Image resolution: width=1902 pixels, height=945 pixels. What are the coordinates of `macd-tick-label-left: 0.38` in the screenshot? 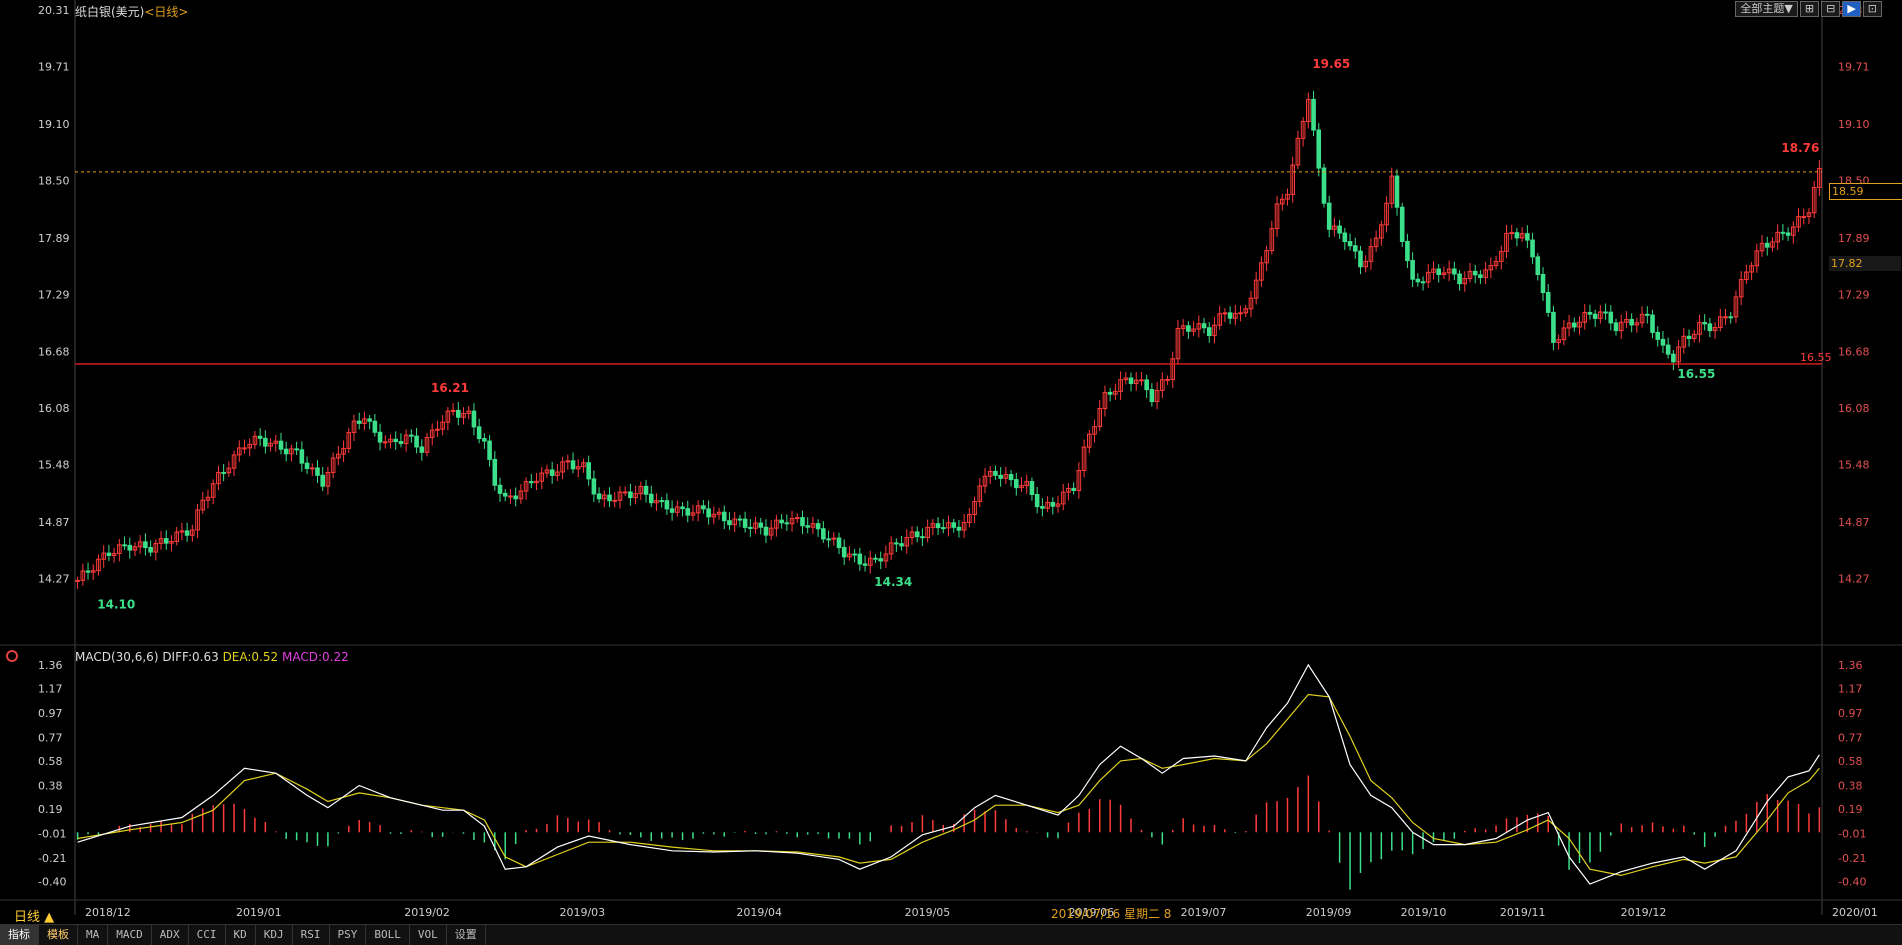 It's located at (50, 786).